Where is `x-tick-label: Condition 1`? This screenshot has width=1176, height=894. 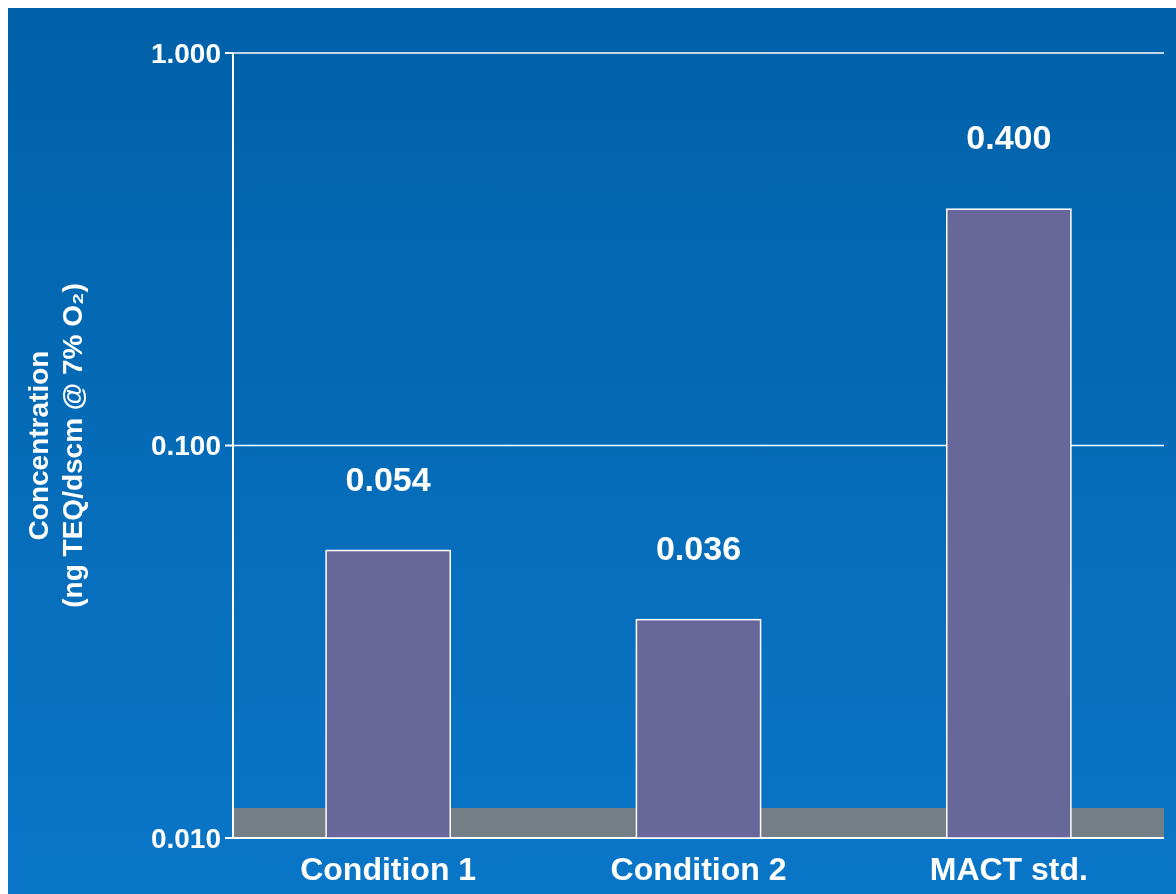
x-tick-label: Condition 1 is located at coordinates (388, 869).